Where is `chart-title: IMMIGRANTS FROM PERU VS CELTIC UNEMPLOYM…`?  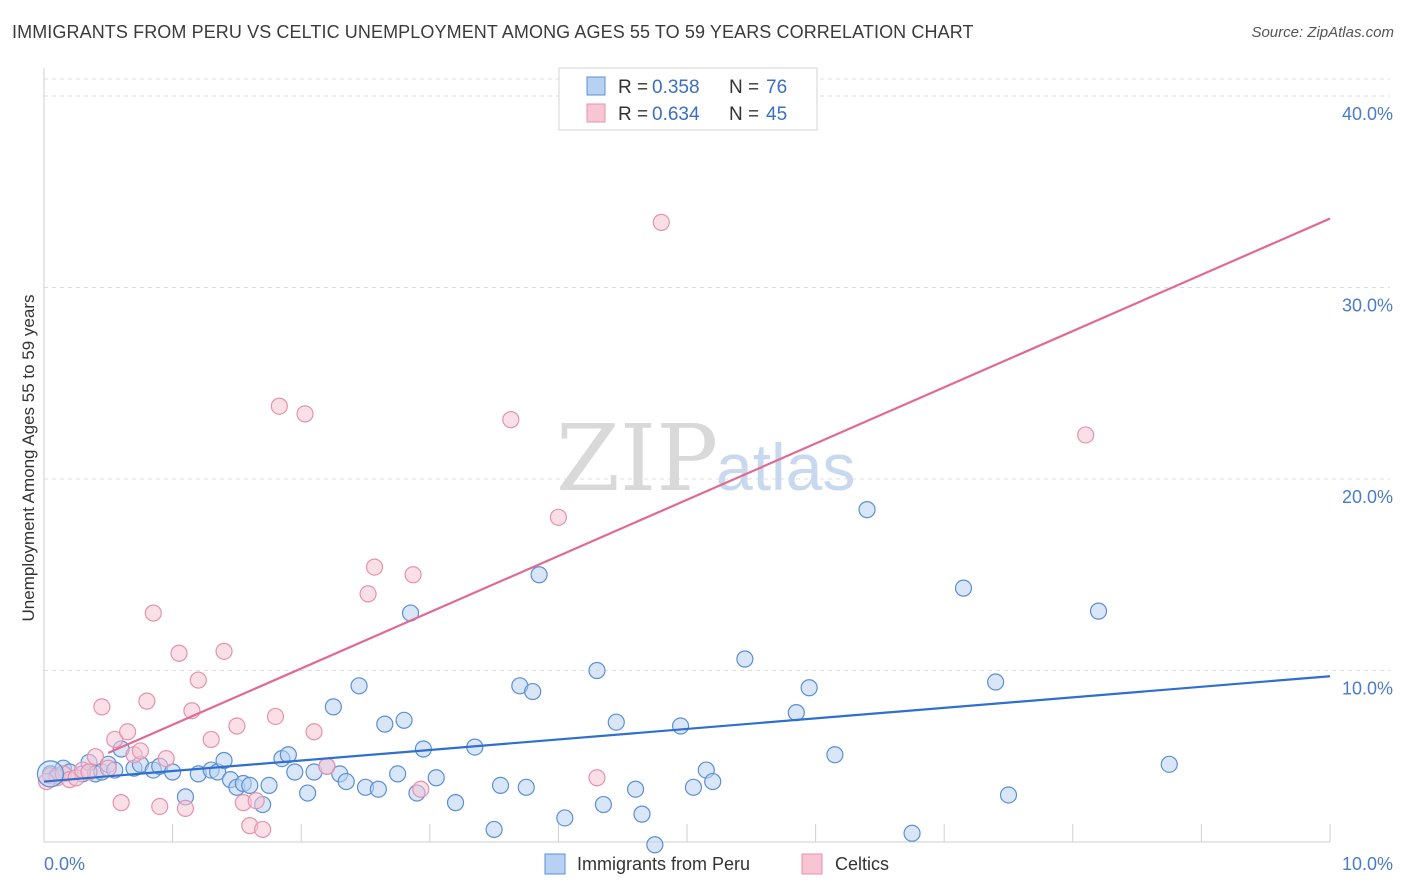
chart-title: IMMIGRANTS FROM PERU VS CELTIC UNEMPLOYM… is located at coordinates (493, 32).